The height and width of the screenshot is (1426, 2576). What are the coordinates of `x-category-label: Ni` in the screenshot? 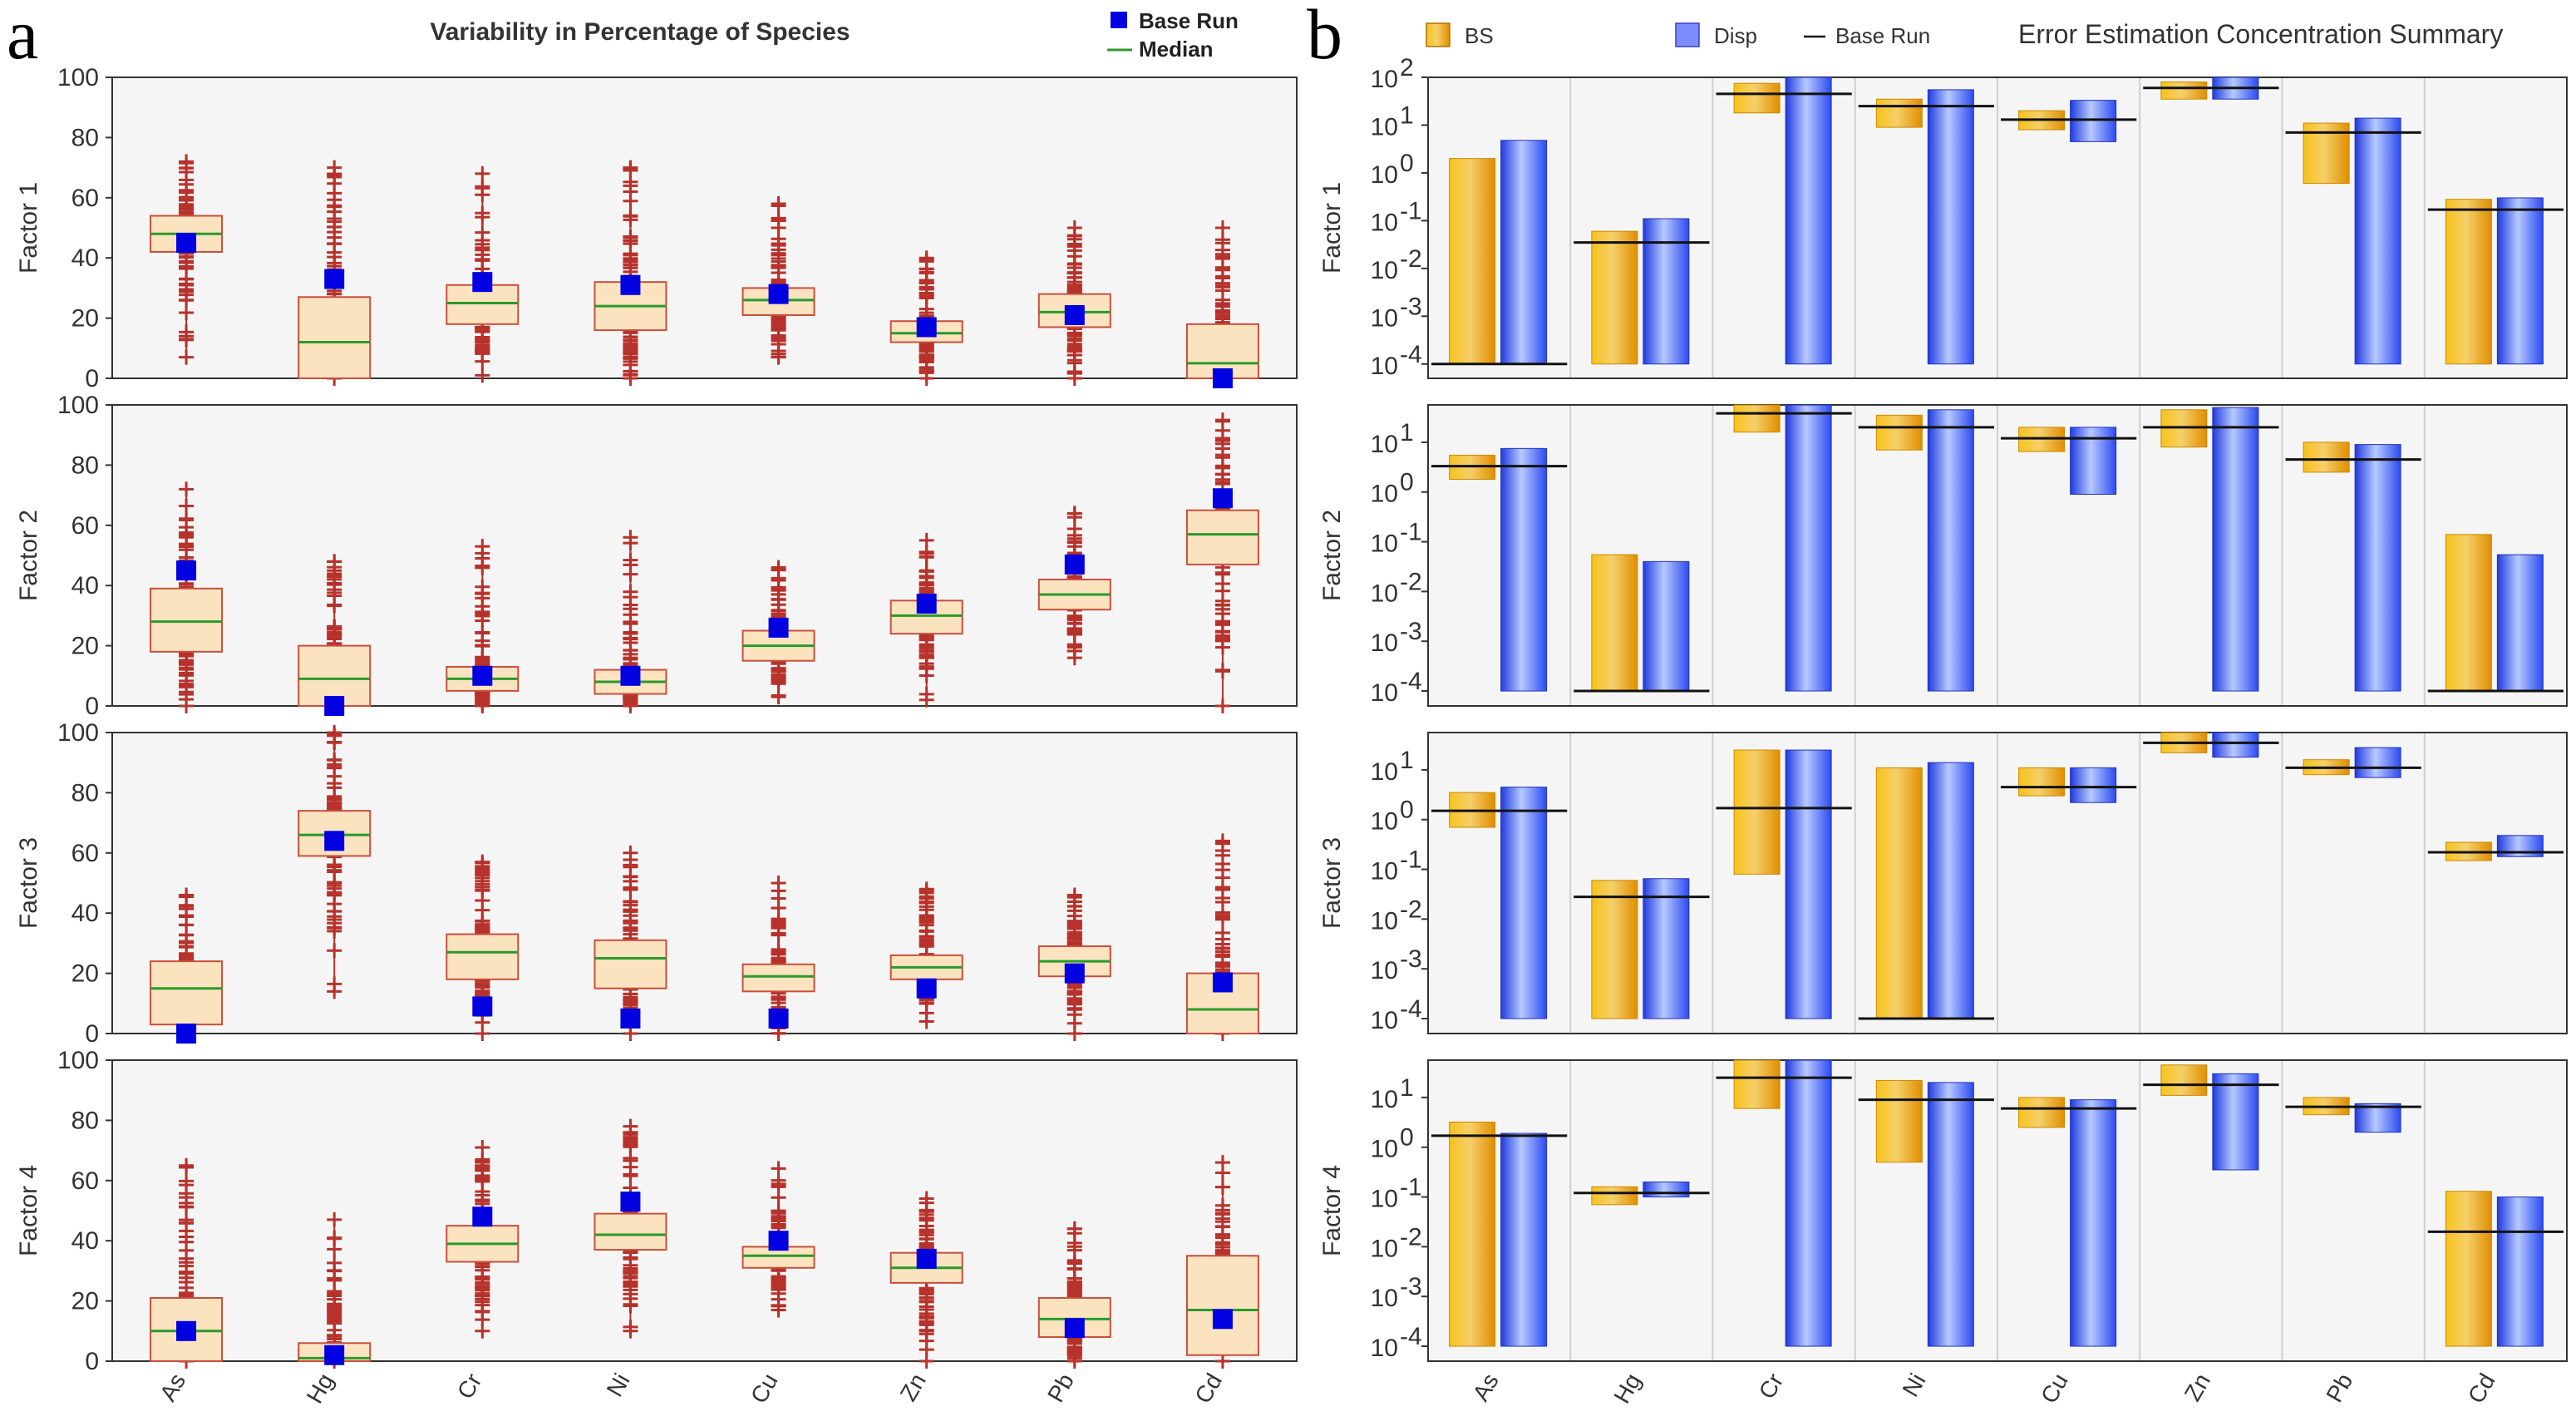 It's located at (618, 1385).